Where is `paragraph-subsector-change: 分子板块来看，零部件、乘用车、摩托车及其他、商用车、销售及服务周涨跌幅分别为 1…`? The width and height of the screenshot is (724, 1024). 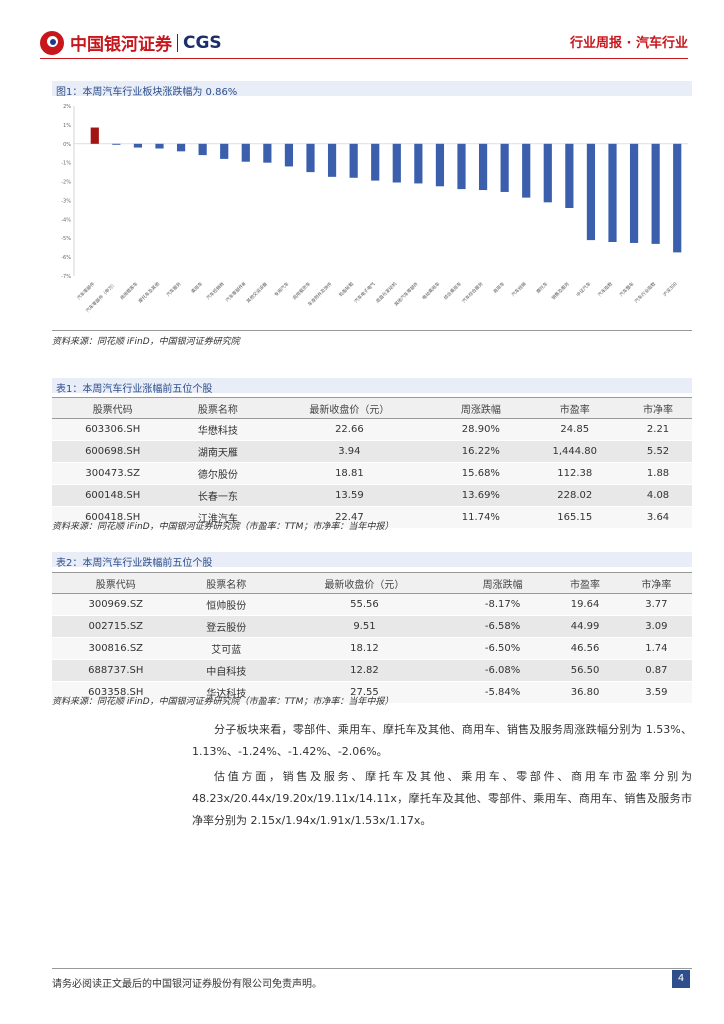 paragraph-subsector-change: 分子板块来看，零部件、乘用车、摩托车及其他、商用车、销售及服务周涨跌幅分别为 1… is located at coordinates (442, 741).